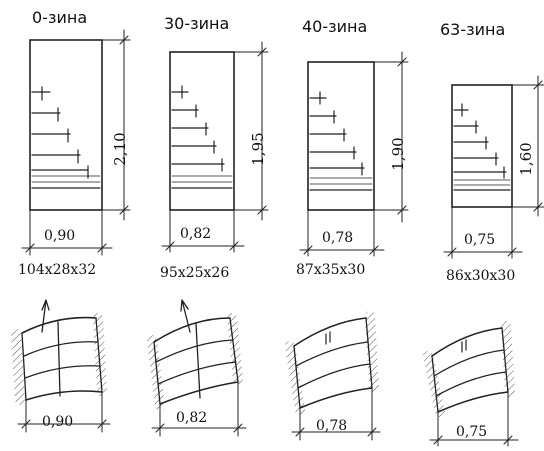 Image resolution: width=544 pixels, height=451 pixels. Describe the element at coordinates (472, 432) in the screenshot. I see `plan-4-width-label: 0,75` at that location.